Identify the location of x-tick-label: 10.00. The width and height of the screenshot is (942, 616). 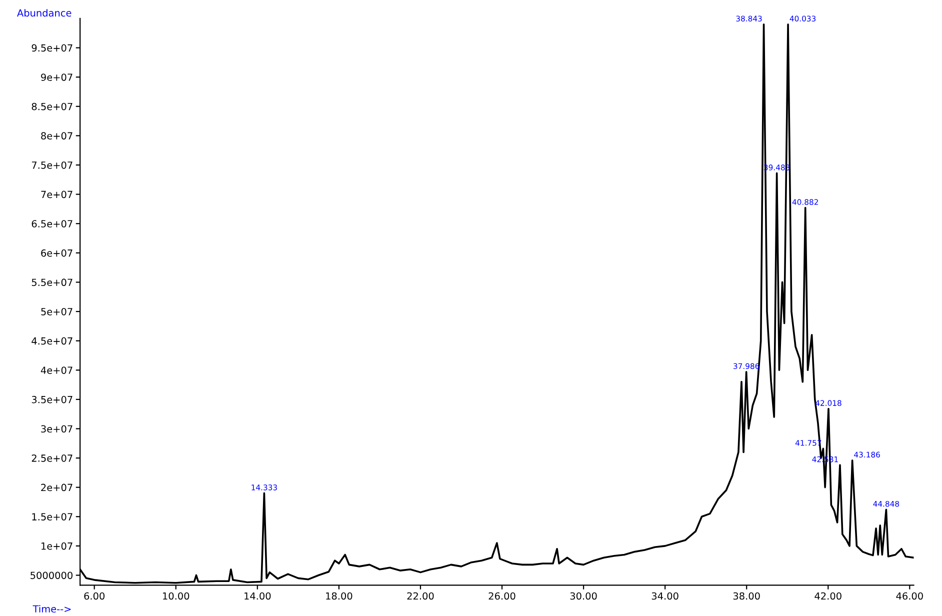
(176, 596).